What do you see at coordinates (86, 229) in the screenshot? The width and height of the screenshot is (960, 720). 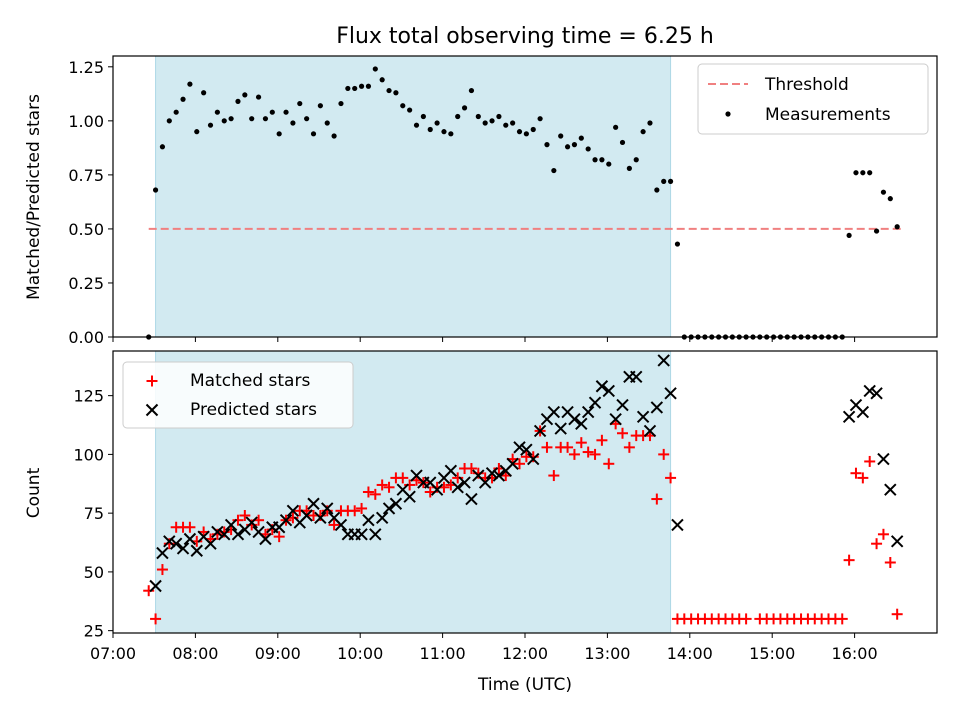 I see `top-y-tick-label: 0.50` at bounding box center [86, 229].